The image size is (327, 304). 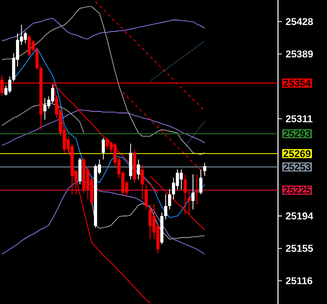 What do you see at coordinates (299, 248) in the screenshot?
I see `y-tick-label: 25155` at bounding box center [299, 248].